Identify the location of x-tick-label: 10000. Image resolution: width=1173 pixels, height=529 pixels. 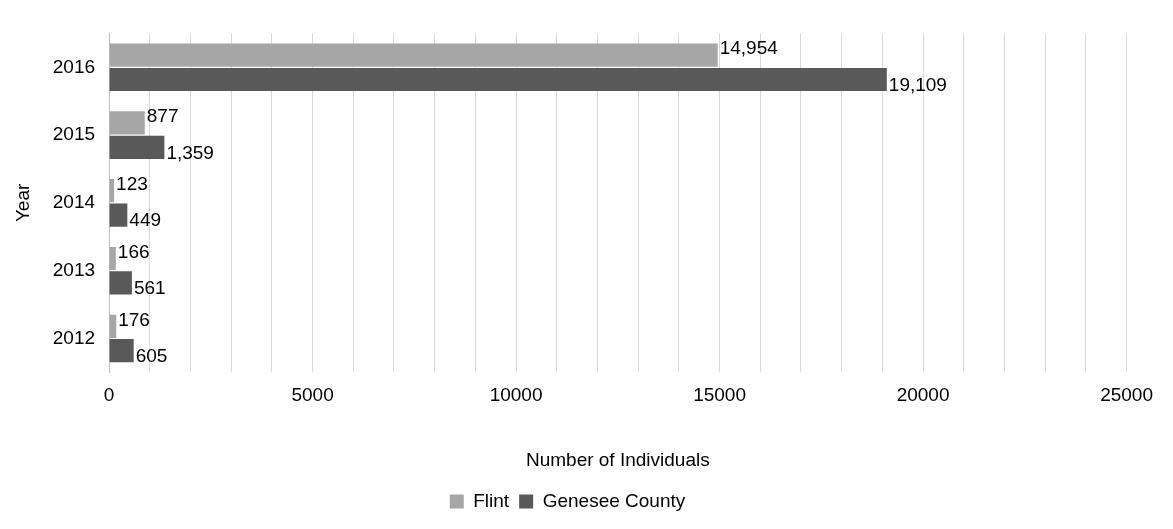
(516, 395).